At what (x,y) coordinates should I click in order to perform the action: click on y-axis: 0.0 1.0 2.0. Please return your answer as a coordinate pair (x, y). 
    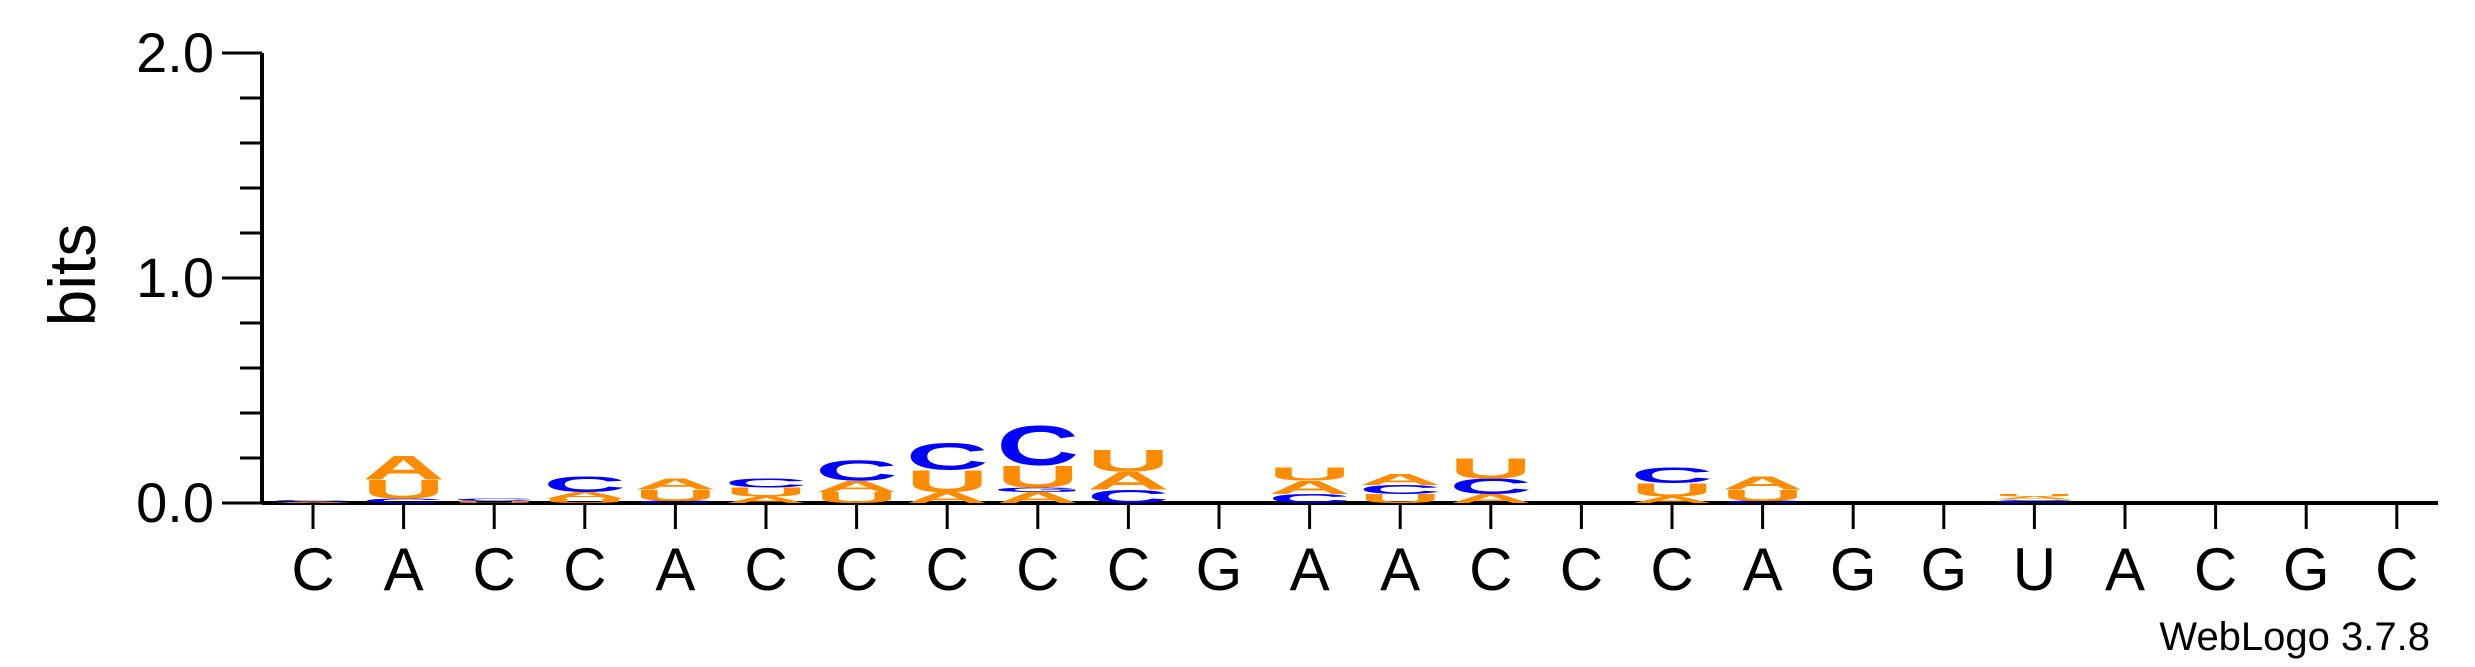
    Looking at the image, I should click on (200, 277).